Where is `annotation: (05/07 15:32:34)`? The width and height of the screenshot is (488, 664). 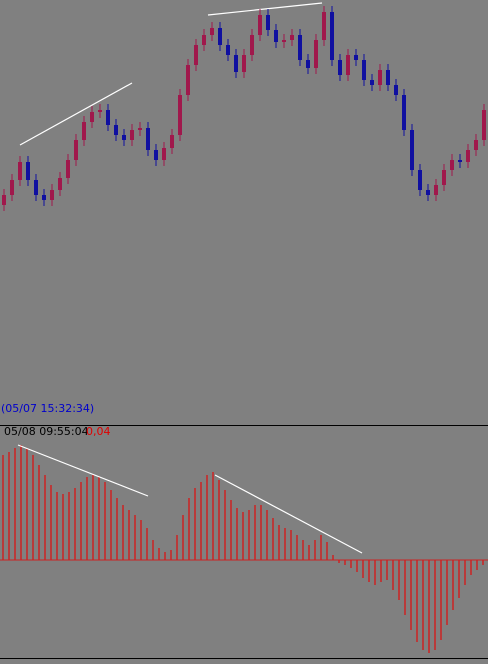
annotation: (05/07 15:32:34) is located at coordinates (47, 408).